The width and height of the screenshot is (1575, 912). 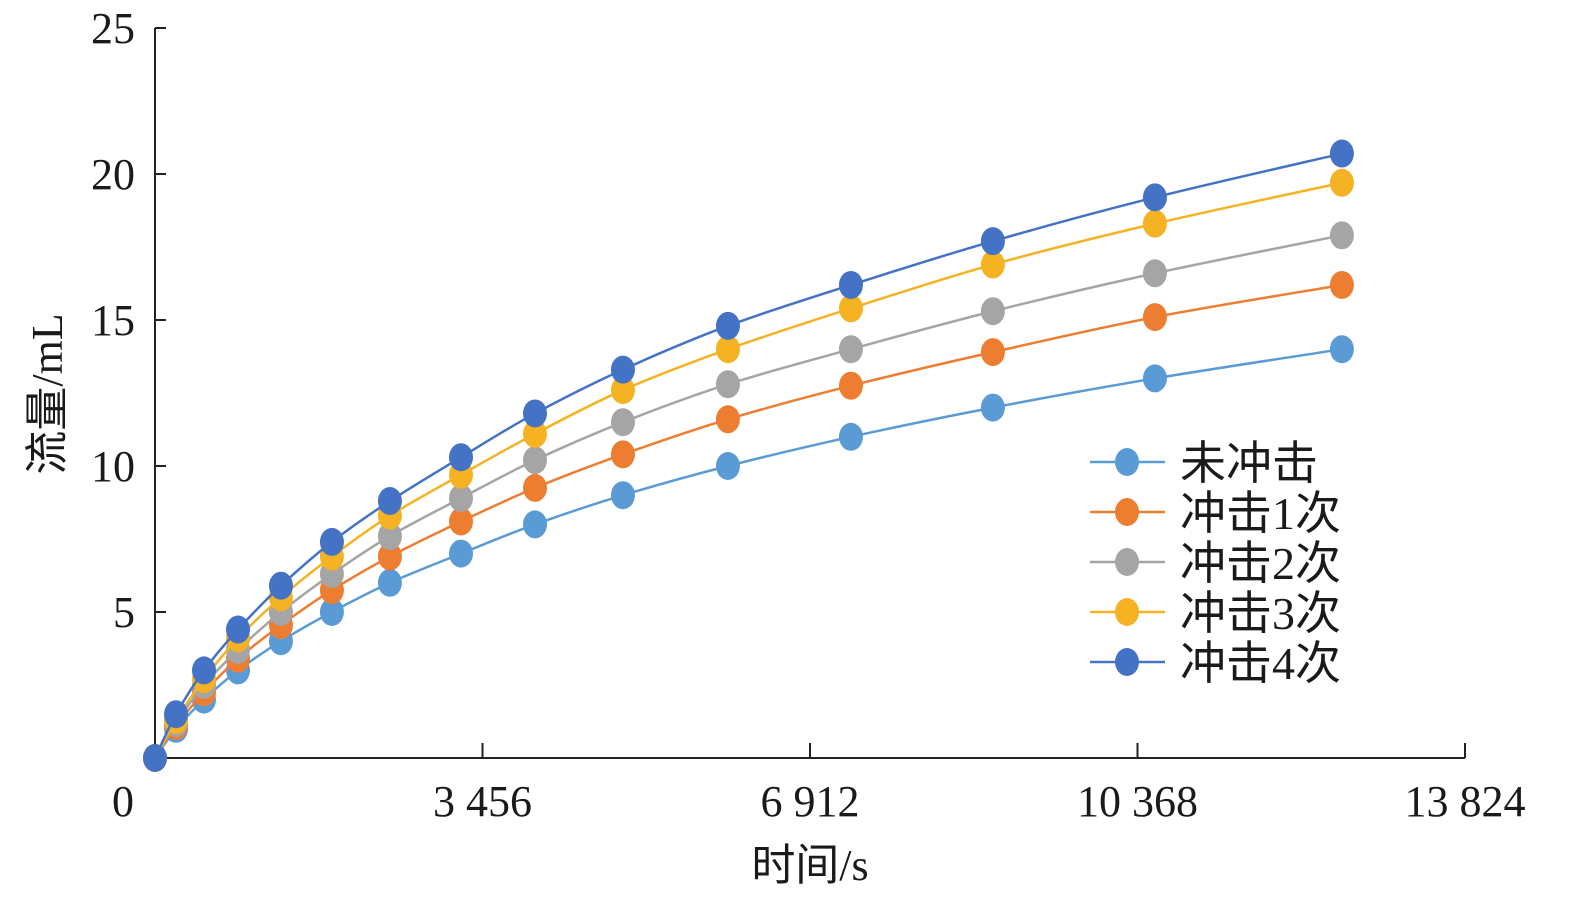 What do you see at coordinates (123, 801) in the screenshot?
I see `x-tick-label: 0` at bounding box center [123, 801].